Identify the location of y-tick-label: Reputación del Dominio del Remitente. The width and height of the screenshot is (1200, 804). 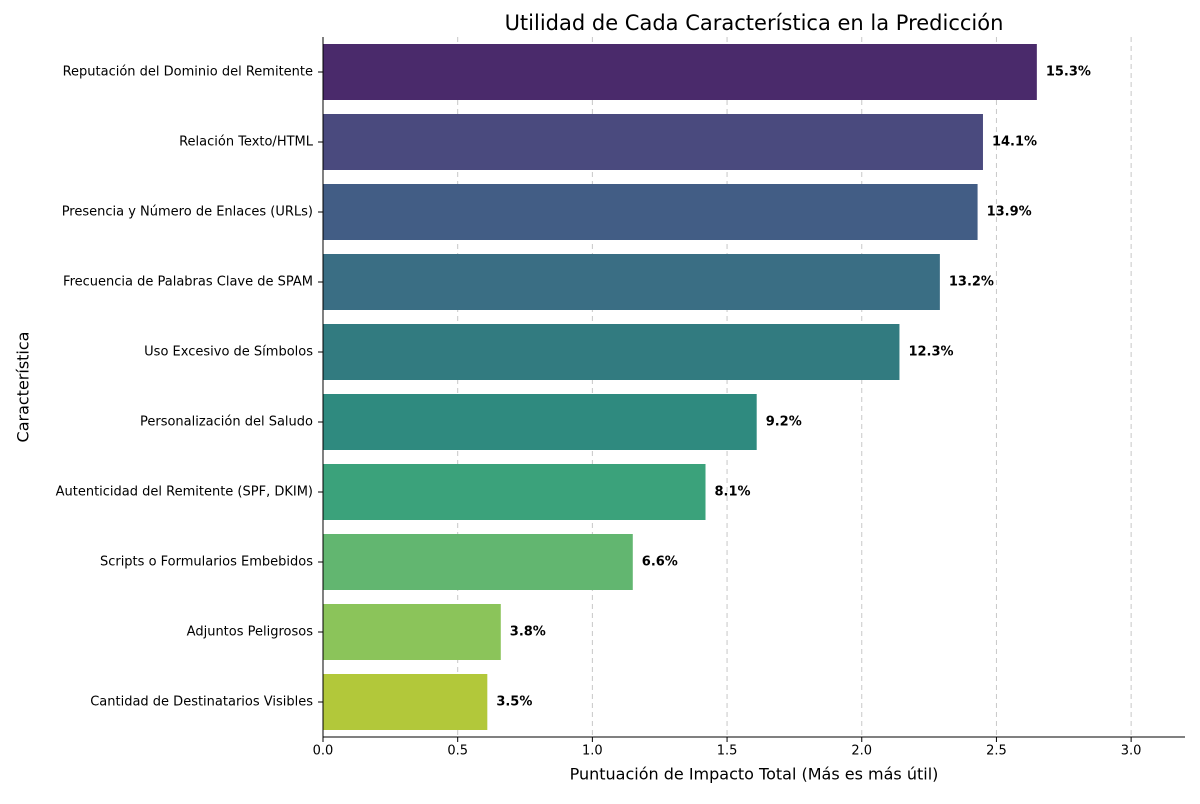
(188, 72).